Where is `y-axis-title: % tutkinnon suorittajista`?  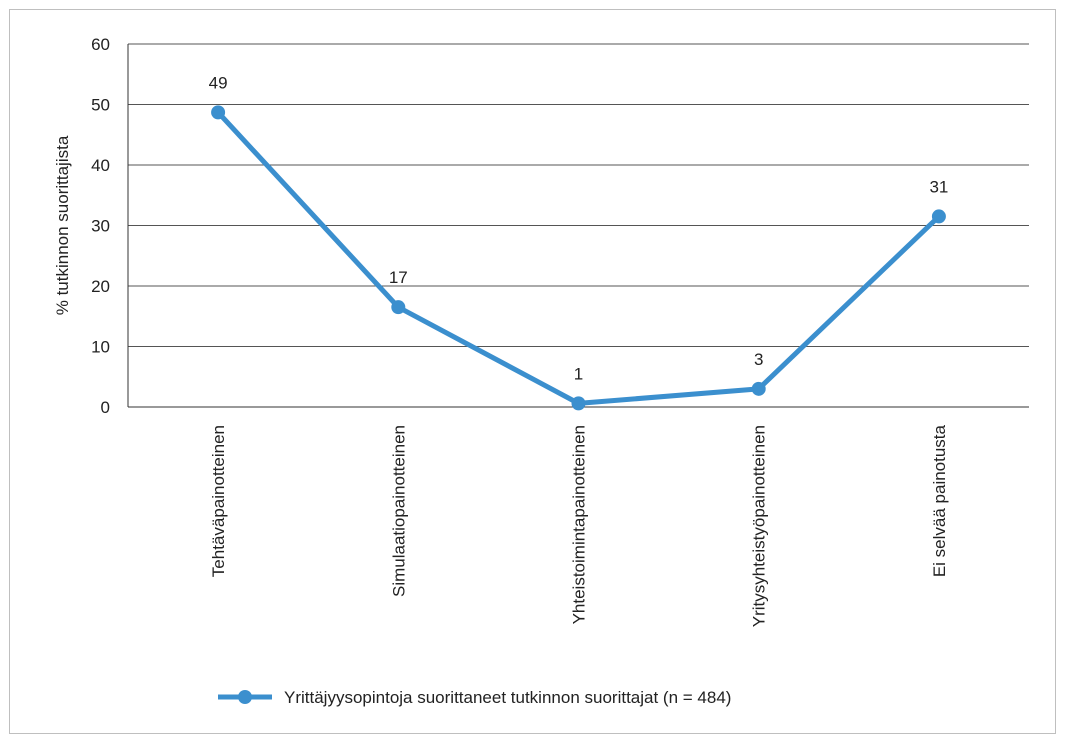 y-axis-title: % tutkinnon suorittajista is located at coordinates (62, 225).